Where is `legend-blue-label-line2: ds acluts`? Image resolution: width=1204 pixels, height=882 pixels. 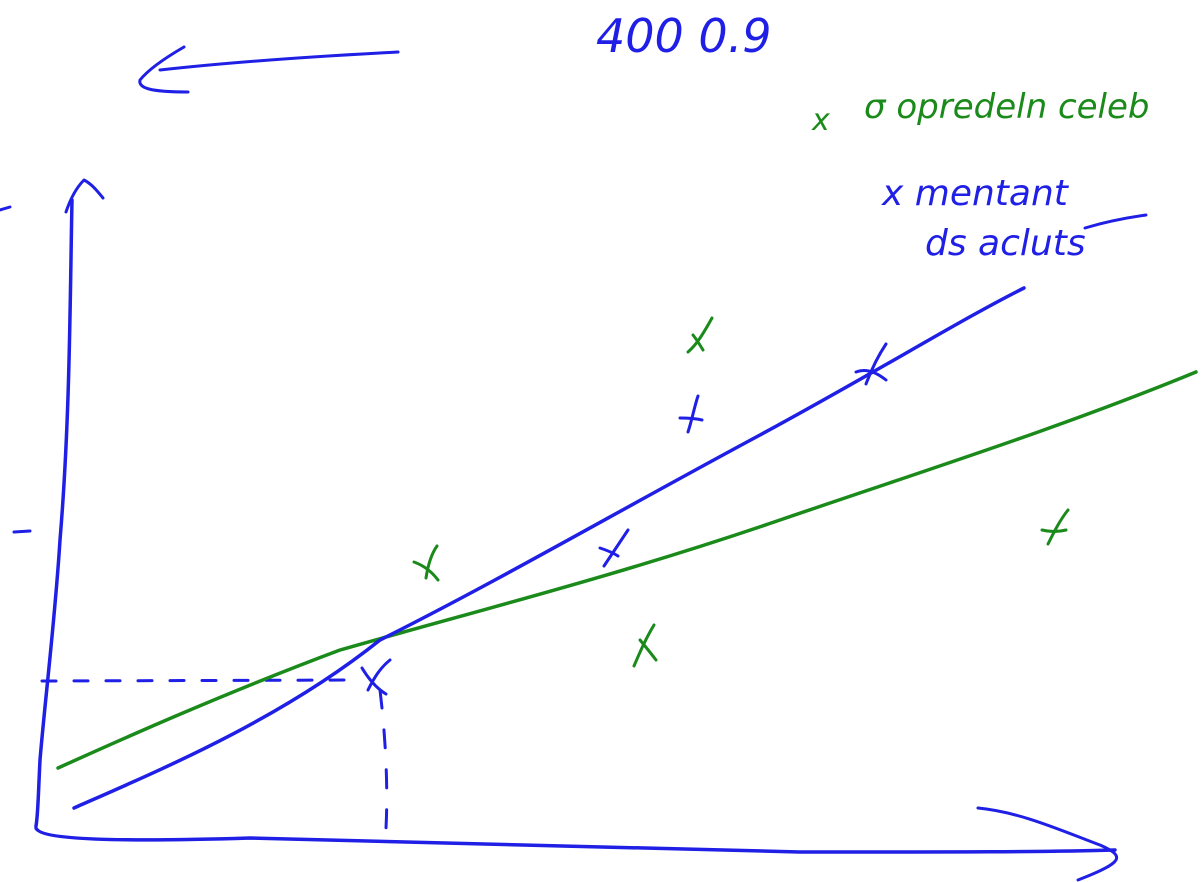
legend-blue-label-line2: ds acluts is located at coordinates (1005, 243).